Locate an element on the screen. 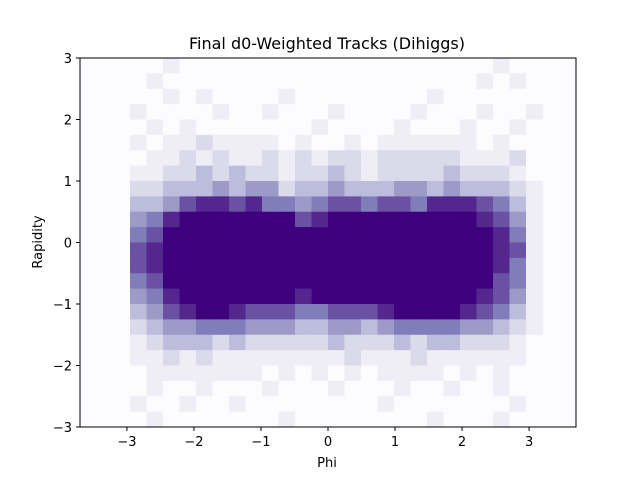 Image resolution: width=640 pixels, height=480 pixels. x-axis-ticks: −3 −2 −1 0 1 2 3 is located at coordinates (325, 438).